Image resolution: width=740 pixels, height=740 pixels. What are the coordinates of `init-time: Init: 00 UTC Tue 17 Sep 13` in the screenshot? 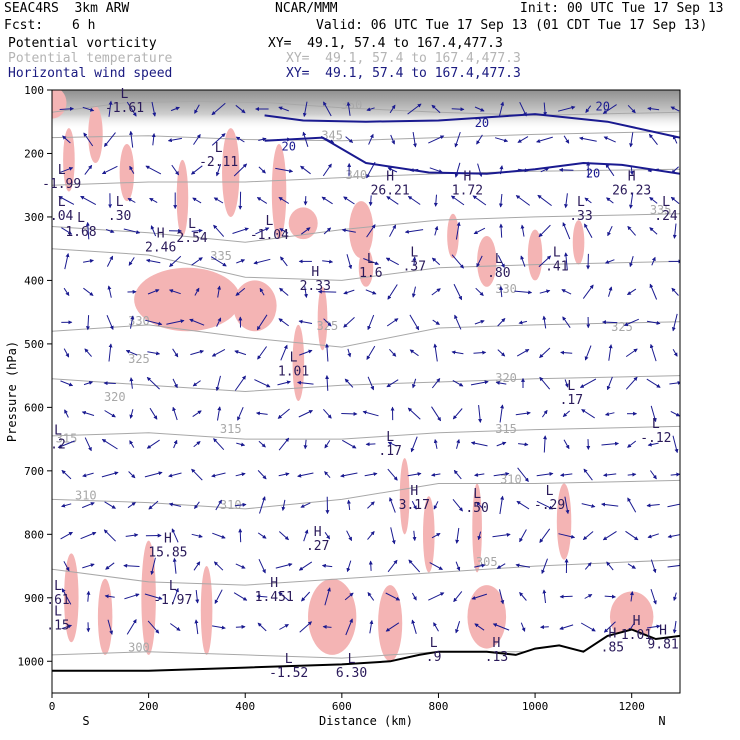 It's located at (622, 8).